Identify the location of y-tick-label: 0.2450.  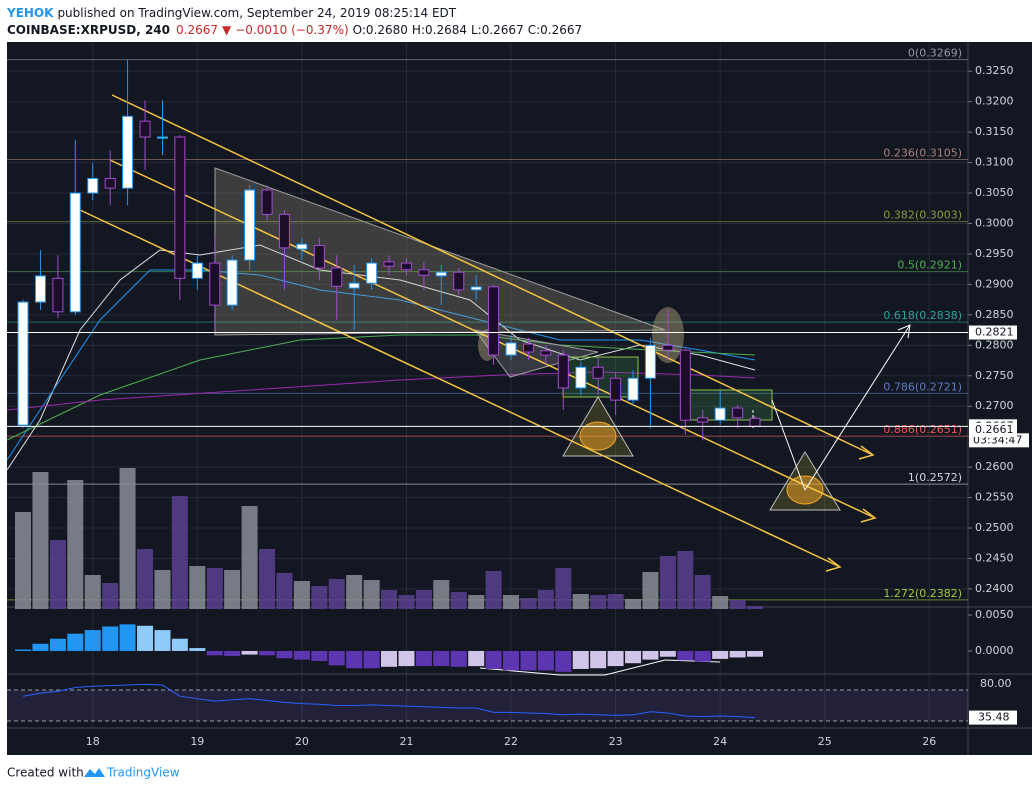
(994, 557).